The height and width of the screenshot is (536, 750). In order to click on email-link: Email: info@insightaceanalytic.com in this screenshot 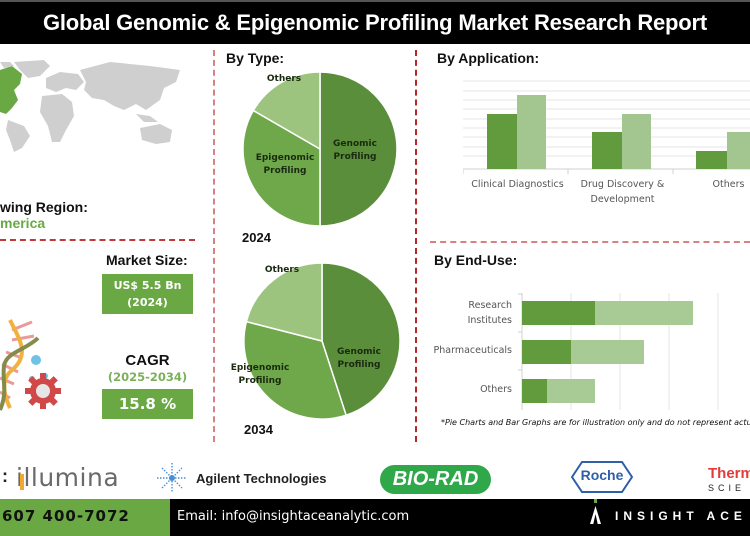, I will do `click(293, 516)`.